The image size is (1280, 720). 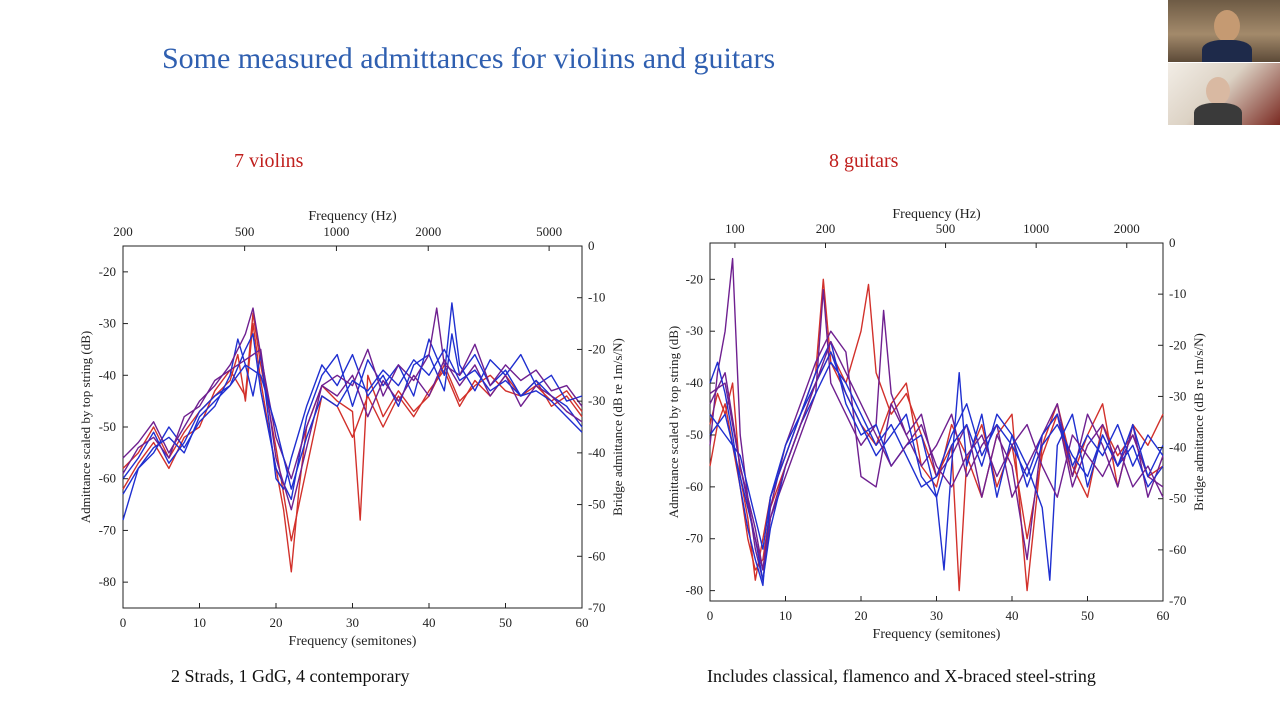 What do you see at coordinates (861, 615) in the screenshot?
I see `guitars-x-tick-label: 20` at bounding box center [861, 615].